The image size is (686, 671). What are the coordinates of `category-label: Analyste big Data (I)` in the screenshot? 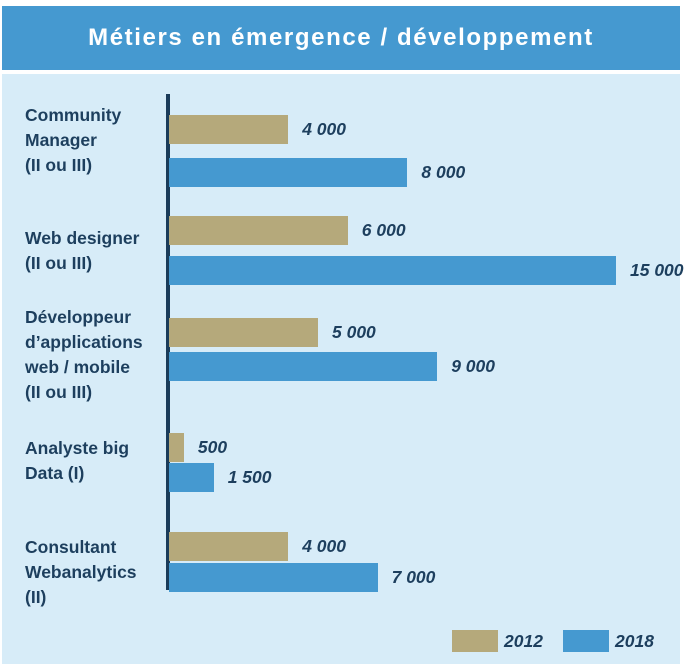 It's located at (77, 460).